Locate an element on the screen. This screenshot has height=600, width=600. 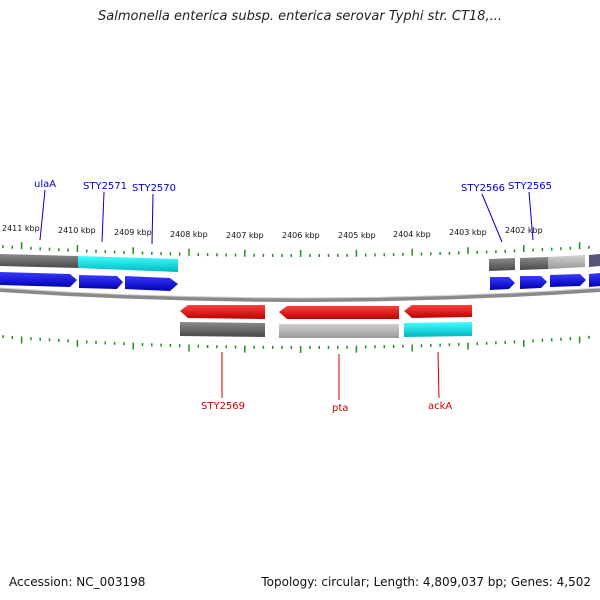
forward-gene-arrows is located at coordinates (300, 281).